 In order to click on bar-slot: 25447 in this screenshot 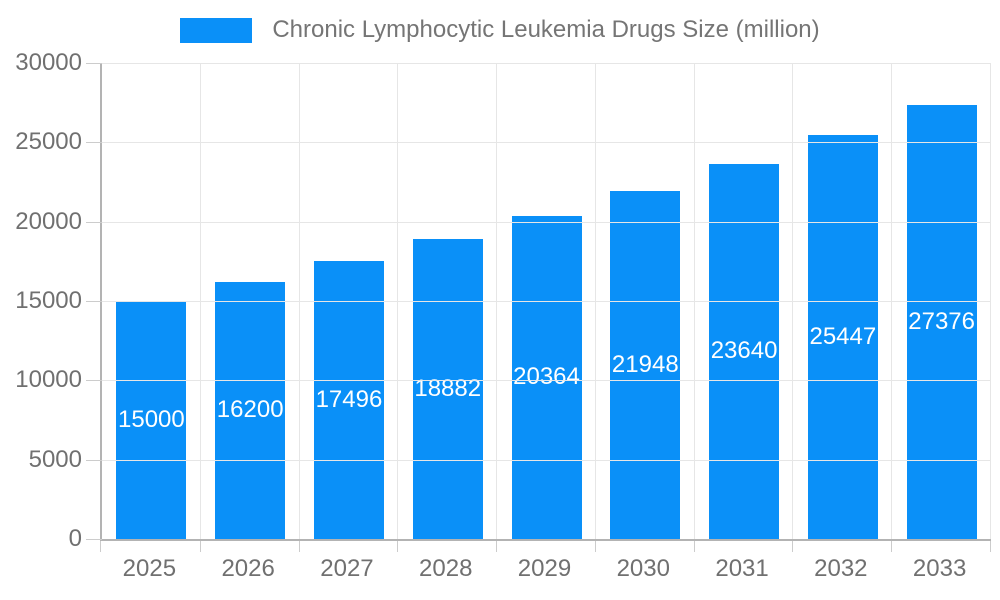, I will do `click(842, 301)`.